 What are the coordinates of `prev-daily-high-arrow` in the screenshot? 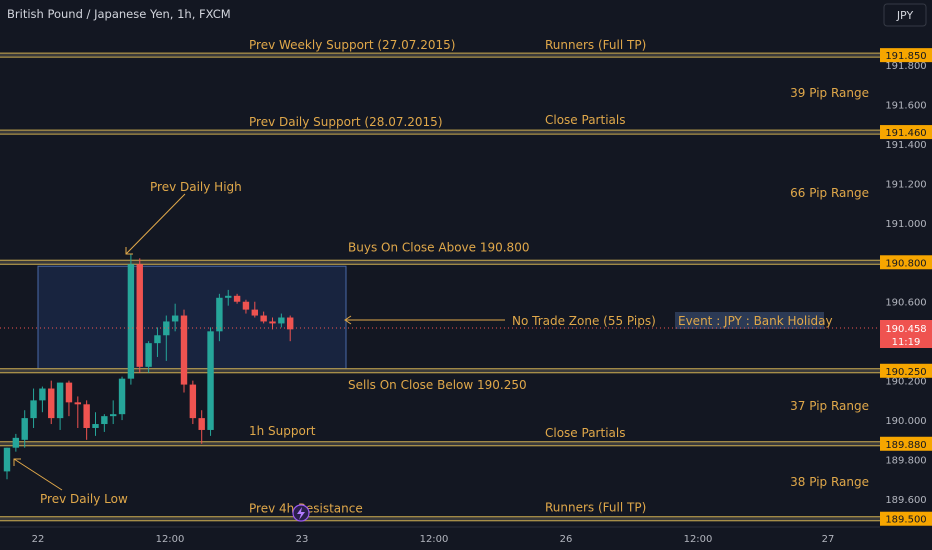 It's located at (155, 224).